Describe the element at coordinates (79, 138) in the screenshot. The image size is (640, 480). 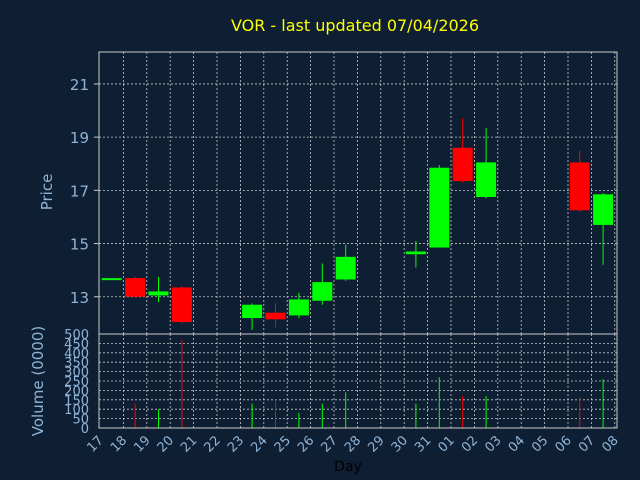
I see `price-tick-label: 19` at that location.